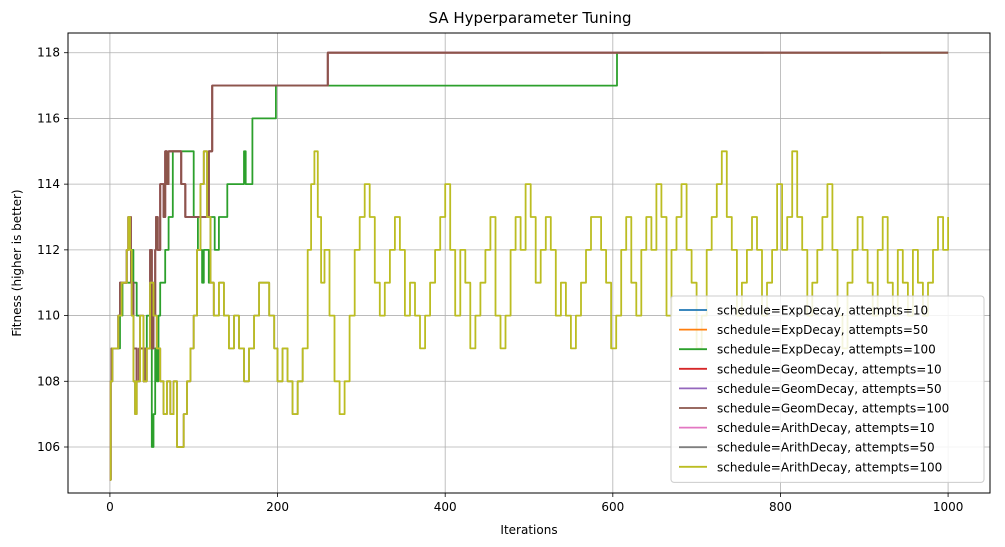 The width and height of the screenshot is (1005, 547). What do you see at coordinates (48, 118) in the screenshot?
I see `y-tick-label: 116` at bounding box center [48, 118].